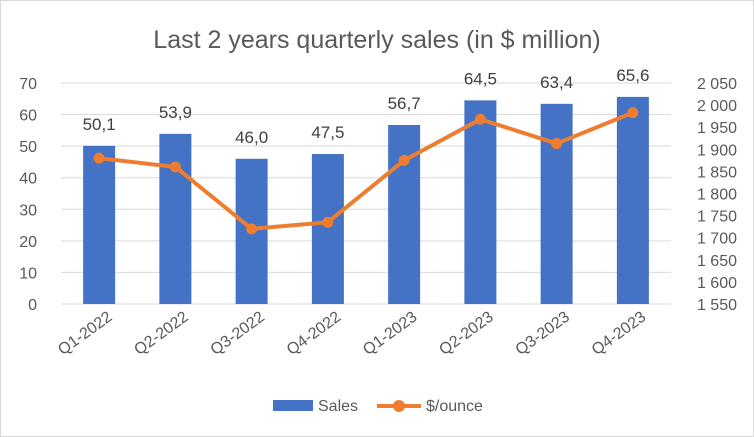 This screenshot has height=437, width=754. Describe the element at coordinates (619, 333) in the screenshot. I see `x-tick-label: Q4-2023` at that location.